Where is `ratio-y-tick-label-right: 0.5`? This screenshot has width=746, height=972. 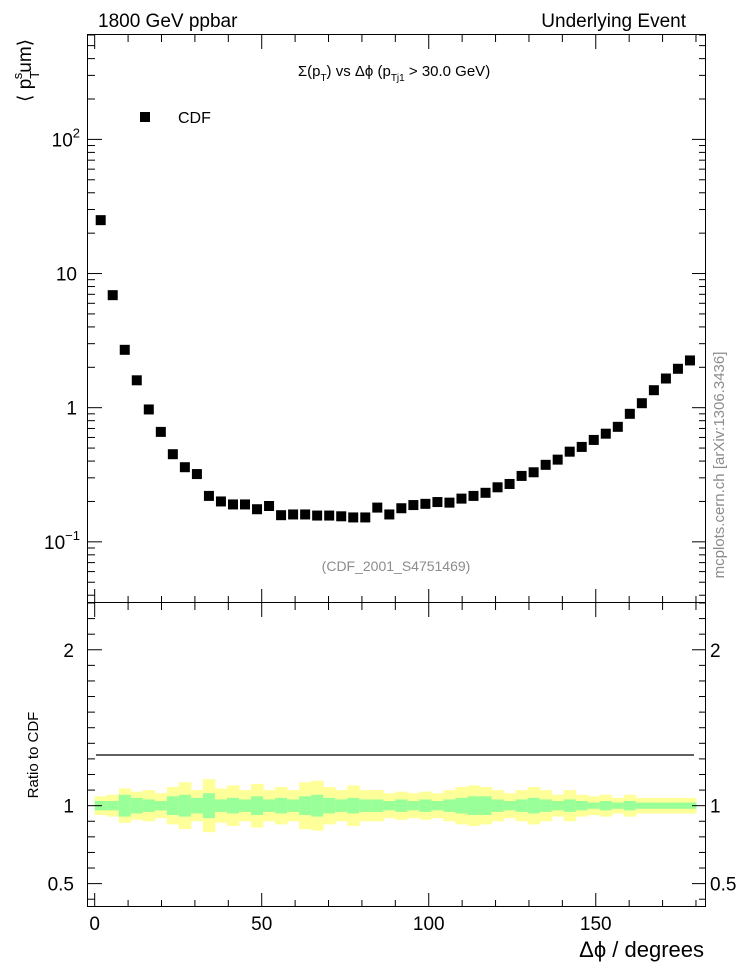
ratio-y-tick-label-right: 0.5 is located at coordinates (723, 885).